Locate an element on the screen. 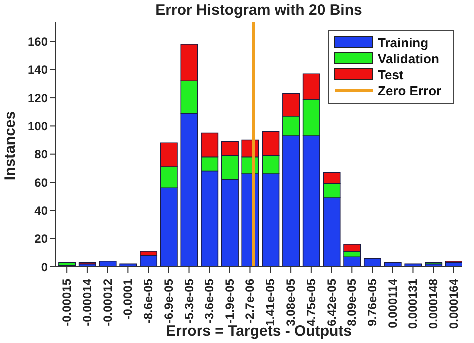  x-tick-label: -0.00014 is located at coordinates (87, 302).